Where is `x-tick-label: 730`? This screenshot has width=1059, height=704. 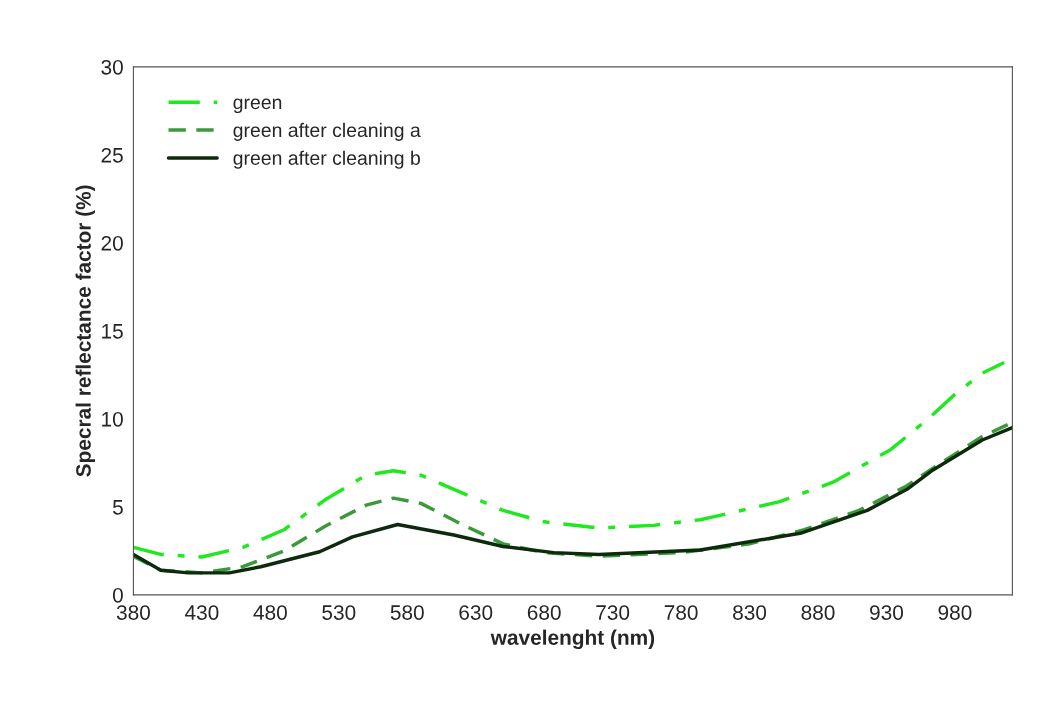 x-tick-label: 730 is located at coordinates (613, 612).